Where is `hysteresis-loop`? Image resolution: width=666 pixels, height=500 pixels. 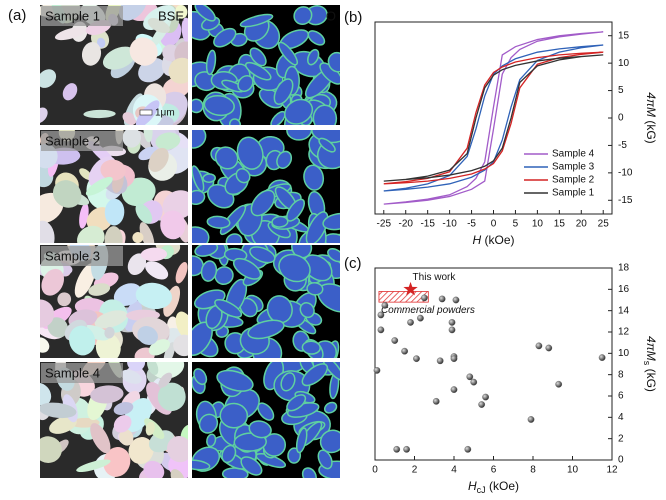
hysteresis-loop is located at coordinates (493, 118).